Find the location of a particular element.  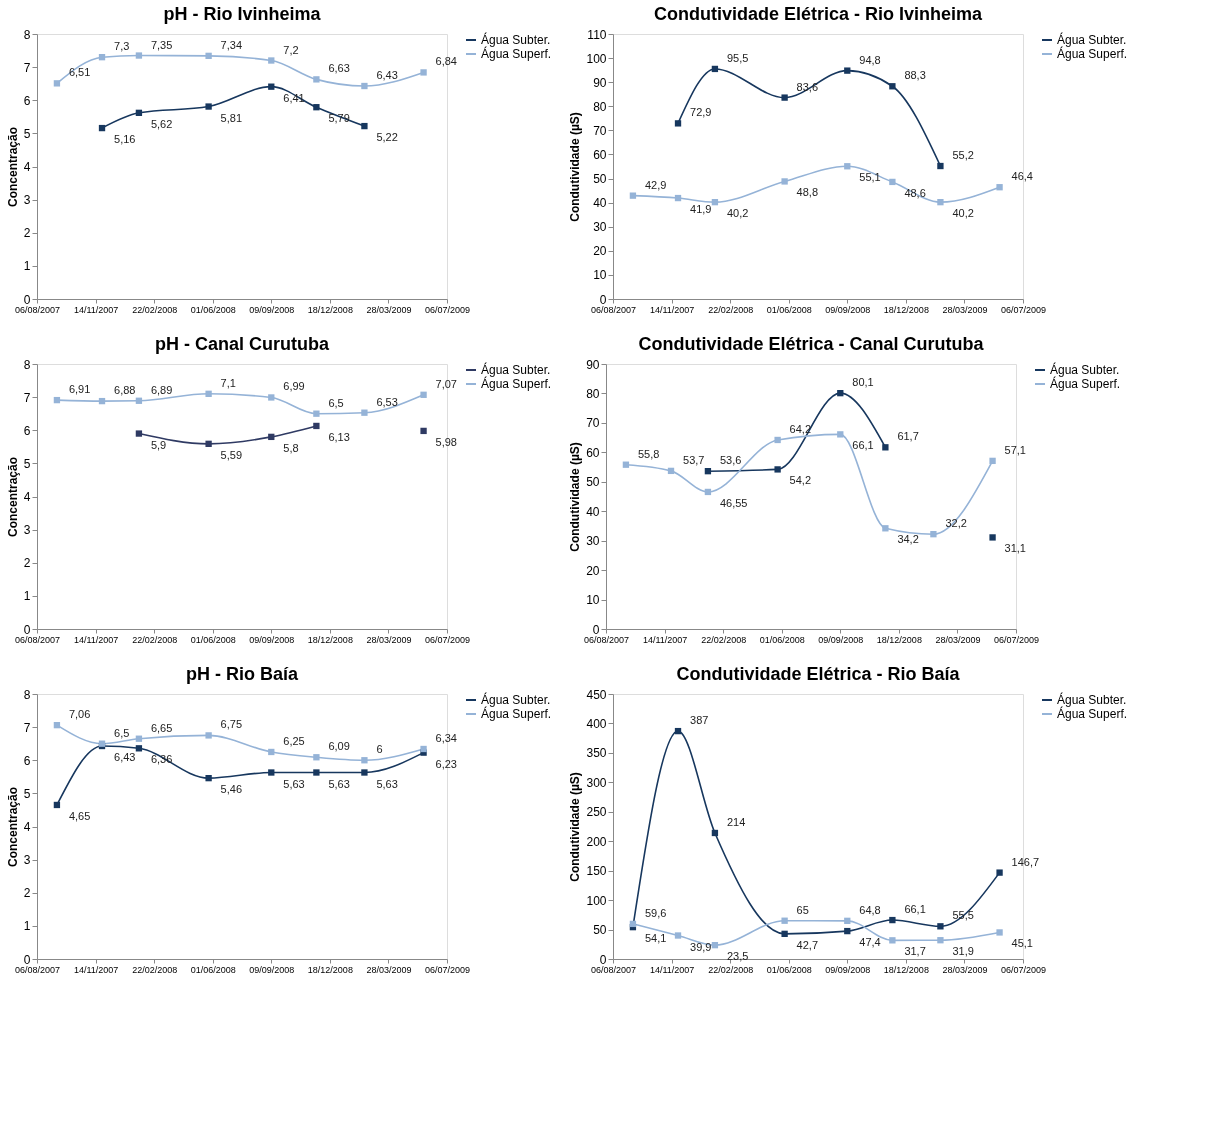

y-tick-label: 80 is located at coordinates (593, 393).